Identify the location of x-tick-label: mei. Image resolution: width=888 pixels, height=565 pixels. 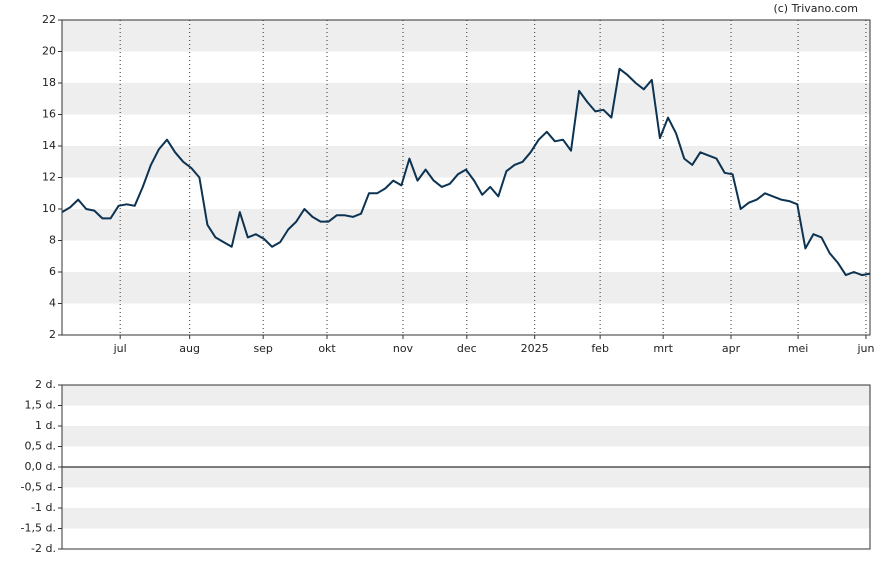
(798, 348).